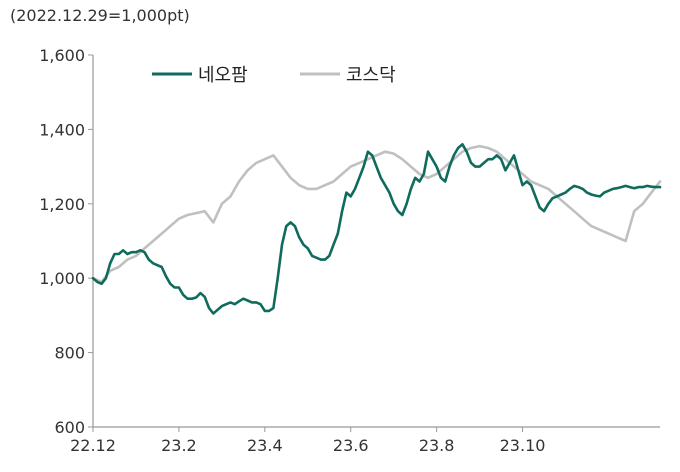 The height and width of the screenshot is (472, 680). Describe the element at coordinates (371, 75) in the screenshot. I see `legend-label-kosdaq: 코스닥` at that location.